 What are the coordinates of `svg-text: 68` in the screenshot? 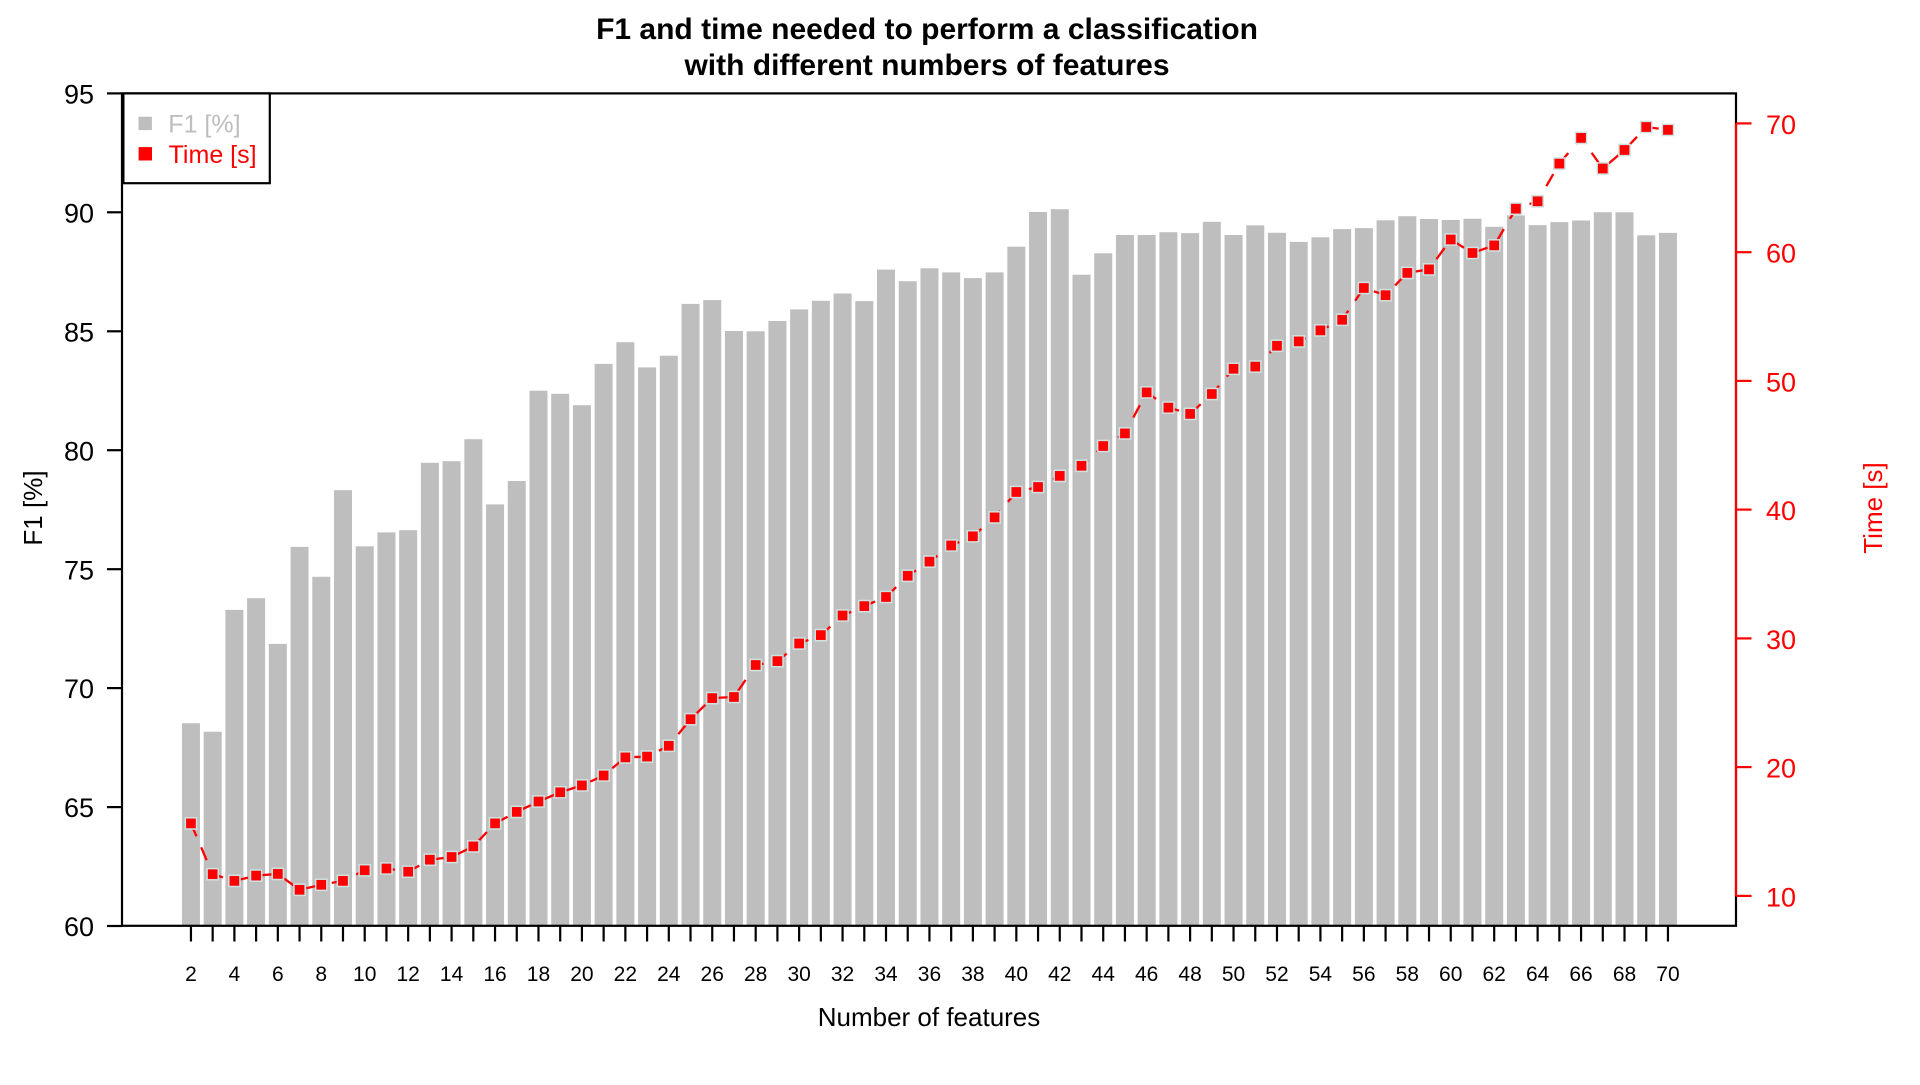 It's located at (1624, 974).